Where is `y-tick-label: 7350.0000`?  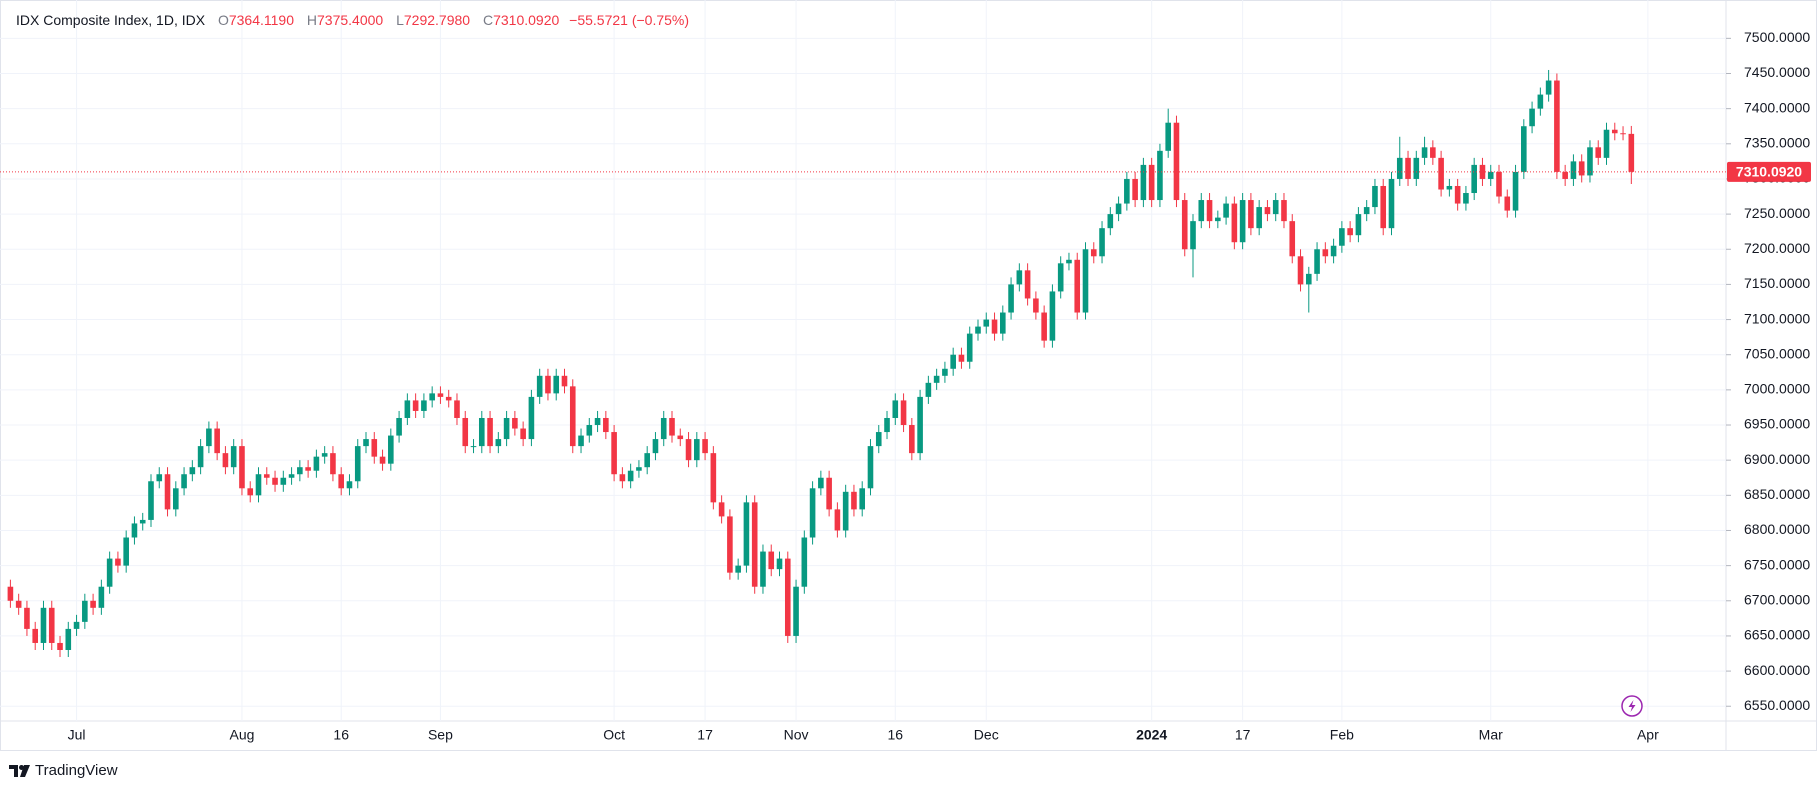 y-tick-label: 7350.0000 is located at coordinates (1777, 143).